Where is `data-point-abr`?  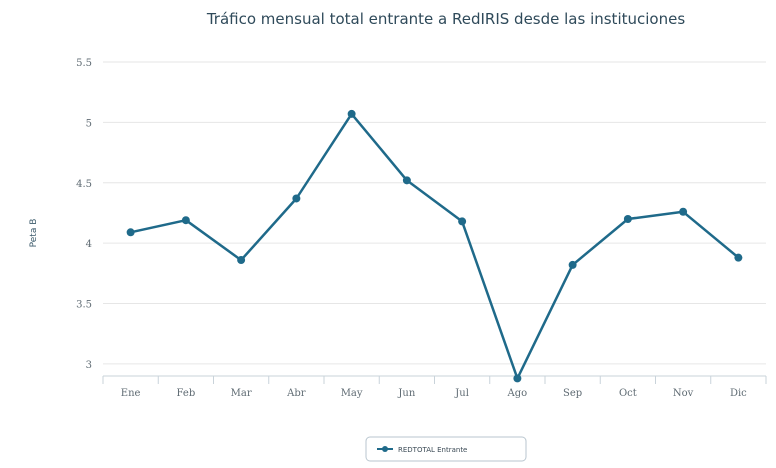 data-point-abr is located at coordinates (296, 198).